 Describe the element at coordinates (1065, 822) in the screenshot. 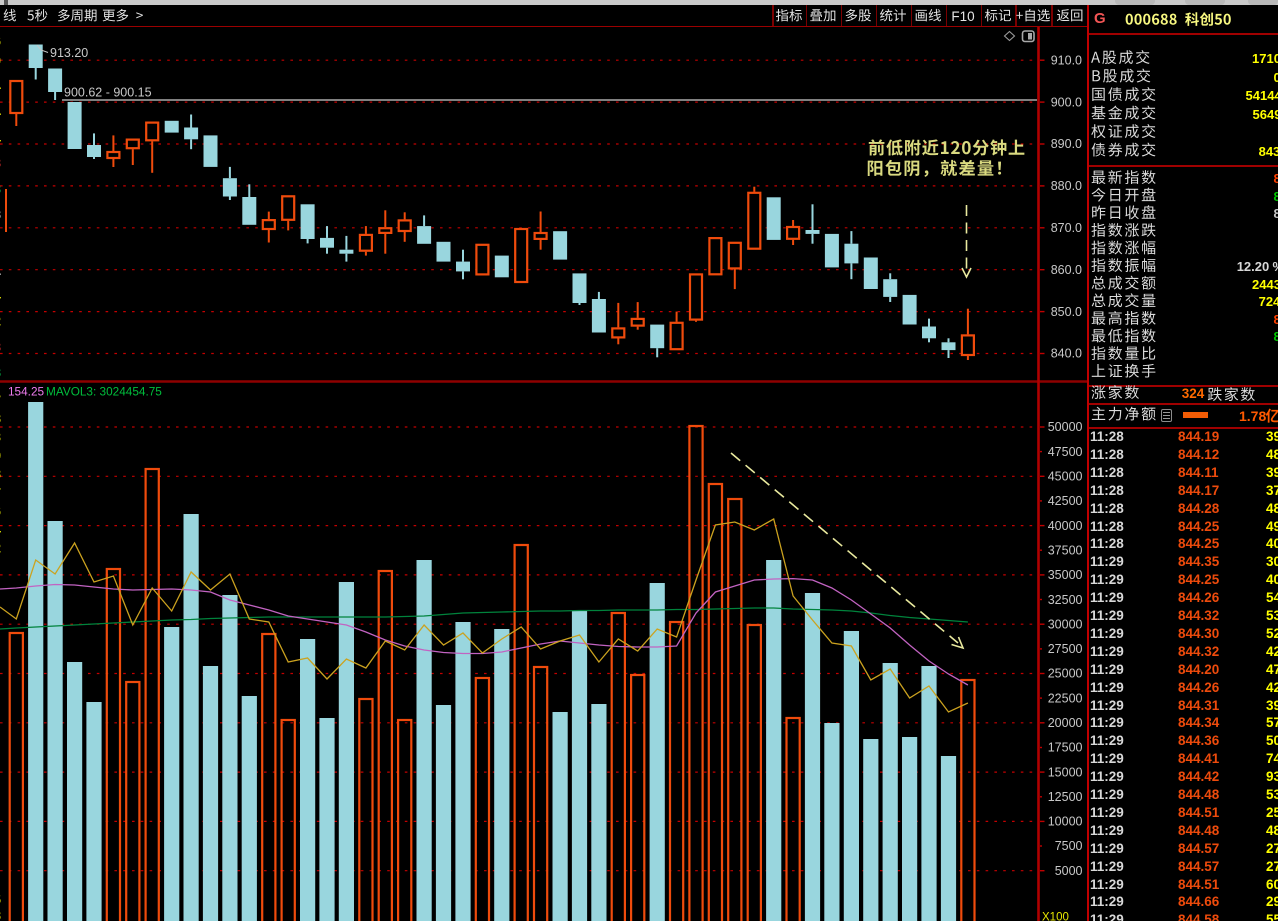

I see `svg-text: 10000` at that location.